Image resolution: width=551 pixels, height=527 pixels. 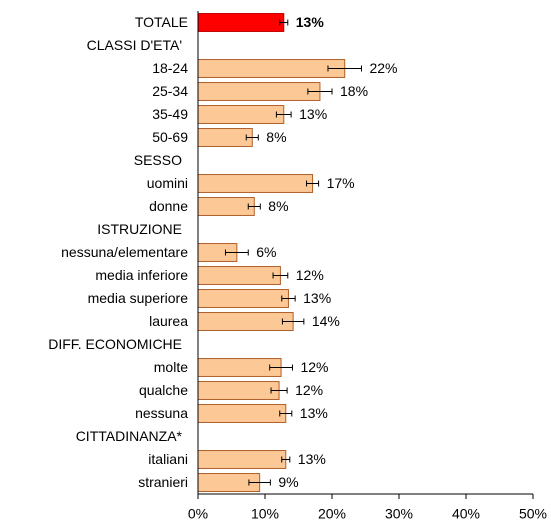 What do you see at coordinates (533, 514) in the screenshot?
I see `x-tick-label: 50%` at bounding box center [533, 514].